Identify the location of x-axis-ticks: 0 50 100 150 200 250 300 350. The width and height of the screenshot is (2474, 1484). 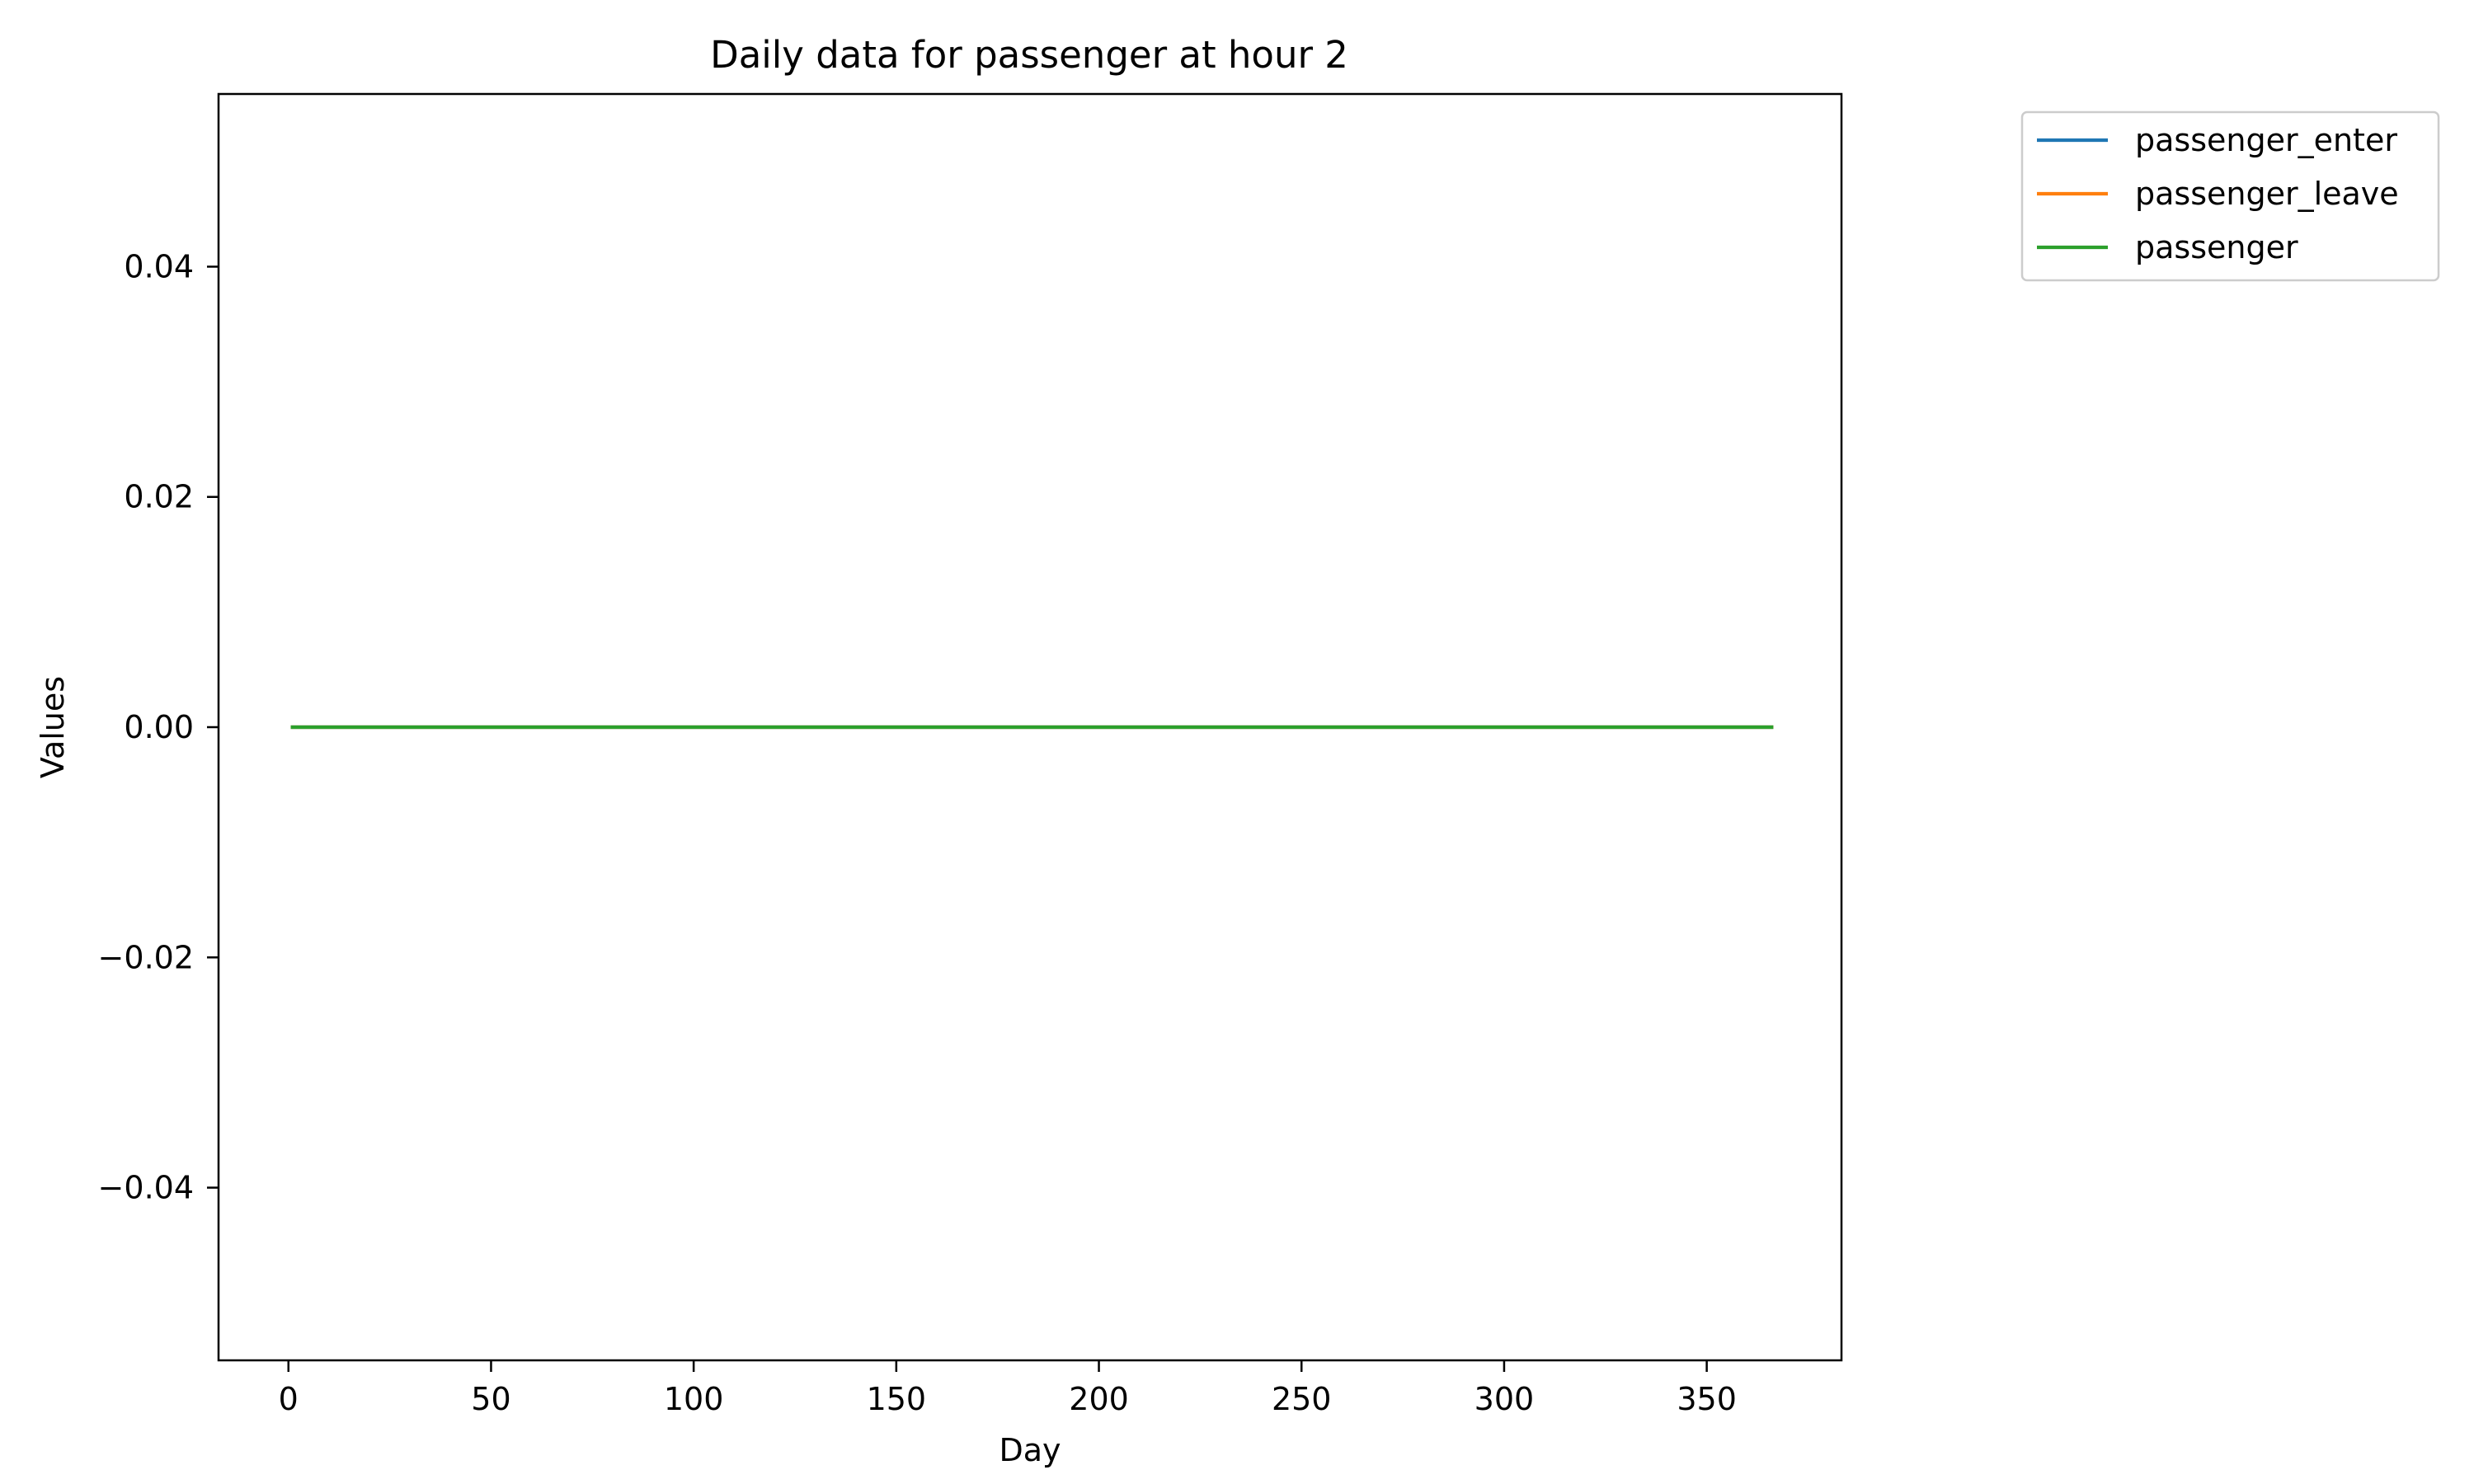
(1008, 1388).